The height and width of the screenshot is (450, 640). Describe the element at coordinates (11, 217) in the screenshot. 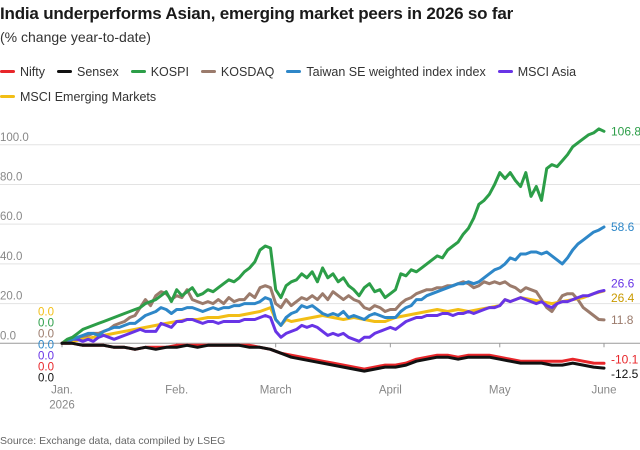

I see `y-tick-label: 60.0` at that location.